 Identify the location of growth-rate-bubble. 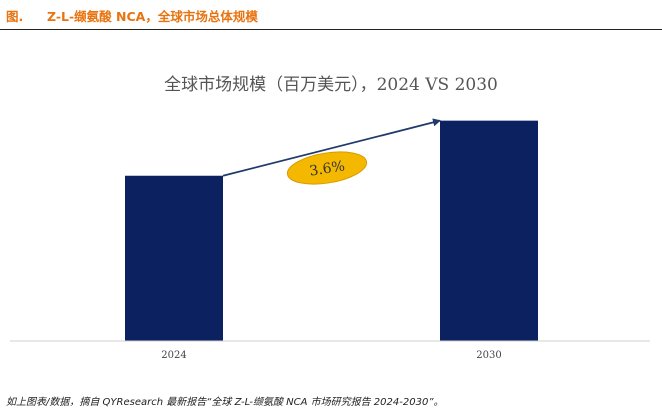
(327, 168).